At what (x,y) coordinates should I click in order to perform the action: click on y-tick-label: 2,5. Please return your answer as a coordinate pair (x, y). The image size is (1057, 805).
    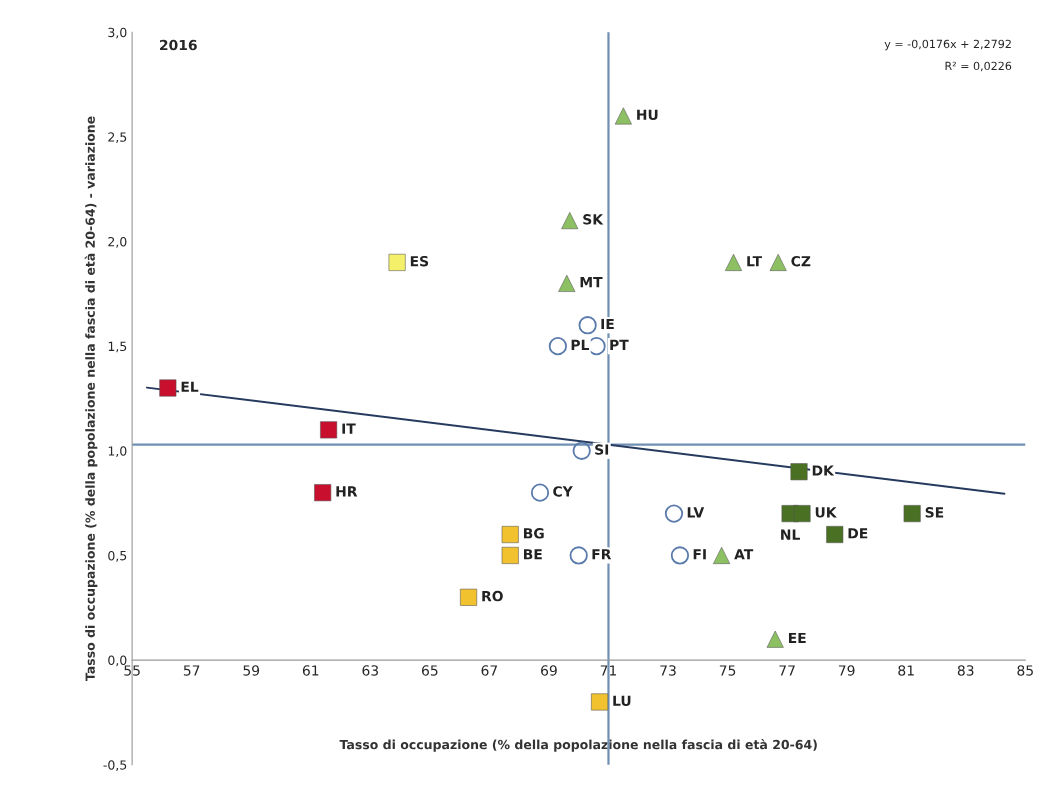
    Looking at the image, I should click on (117, 138).